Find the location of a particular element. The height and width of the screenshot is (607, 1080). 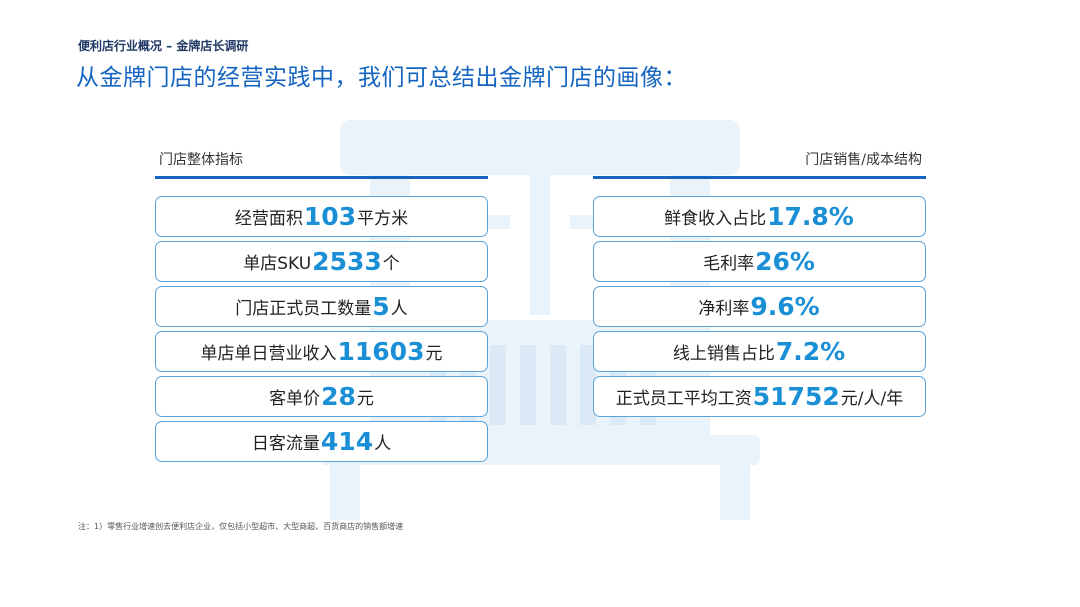

metric-card-ticket: 客单价 28 元 is located at coordinates (321, 396).